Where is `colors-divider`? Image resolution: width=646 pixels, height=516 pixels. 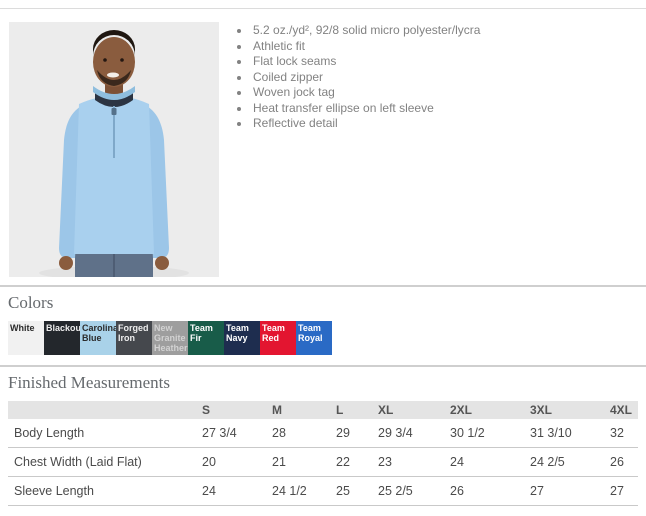 colors-divider is located at coordinates (323, 286).